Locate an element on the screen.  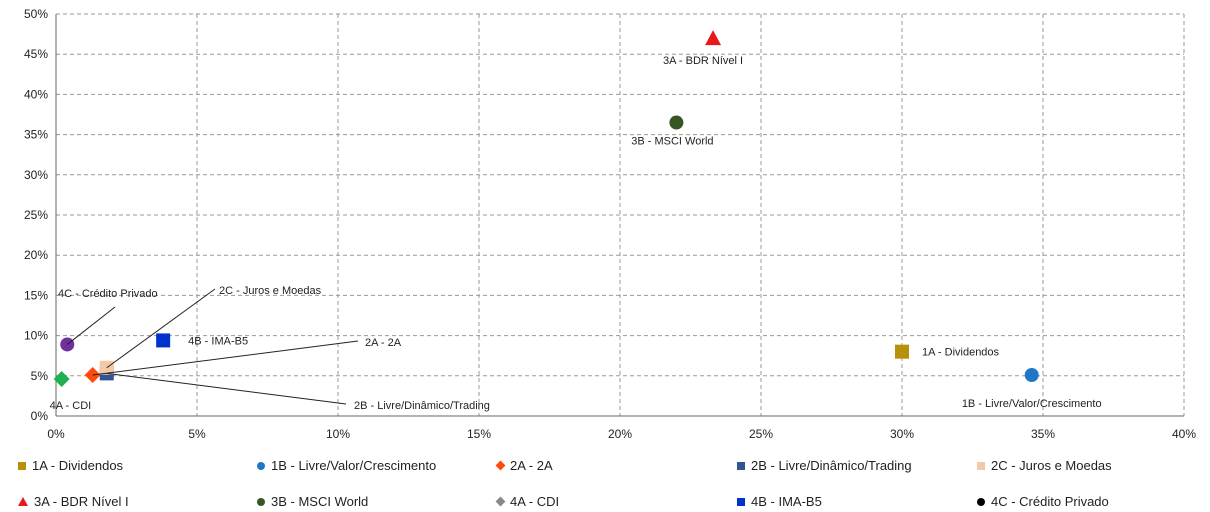
point-1a-dividendos is located at coordinates (902, 351).